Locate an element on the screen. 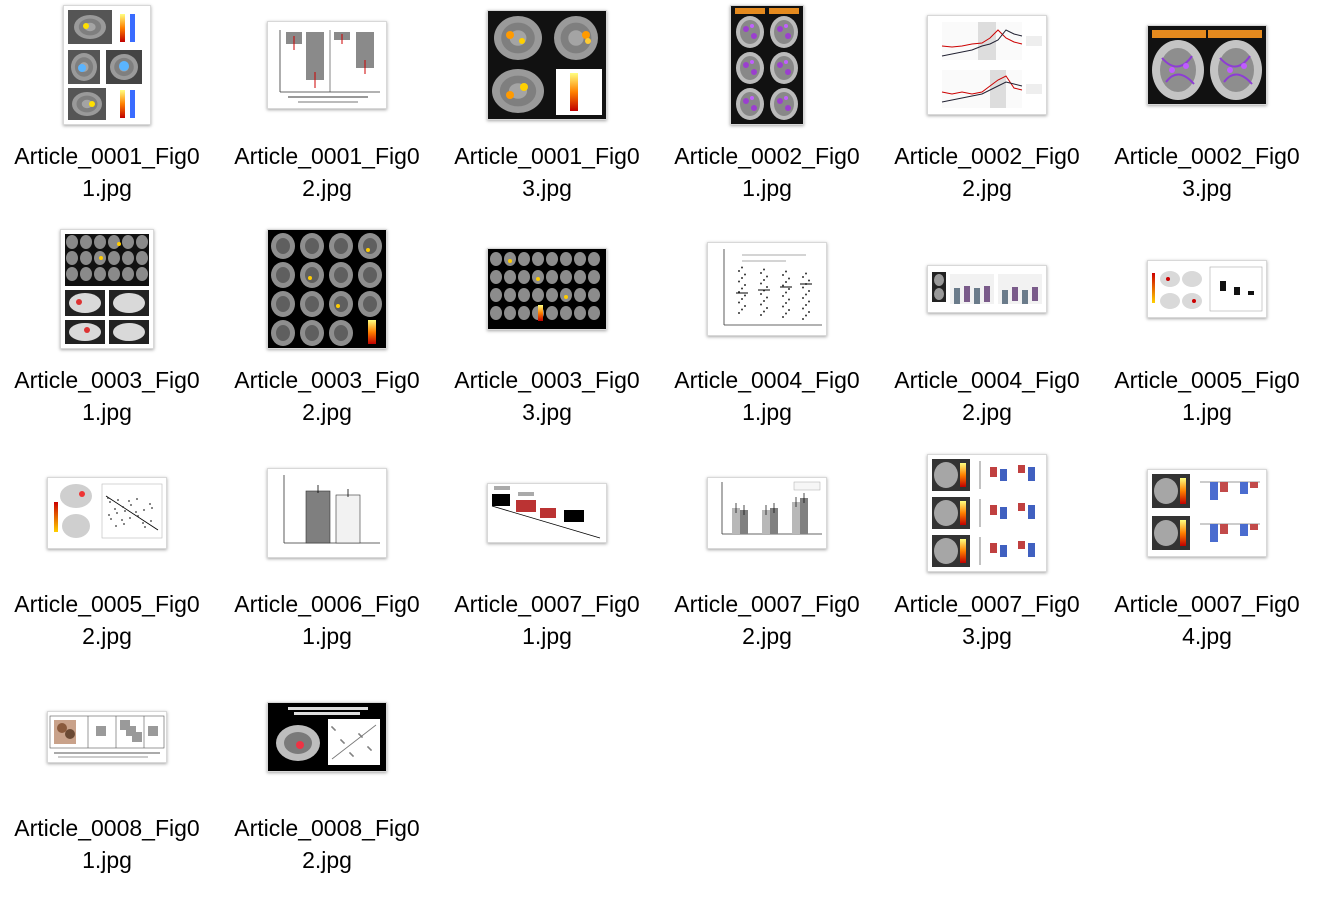 The image size is (1328, 918). file-item: Article_0001_Fig0 1.jpg is located at coordinates (108, 110).